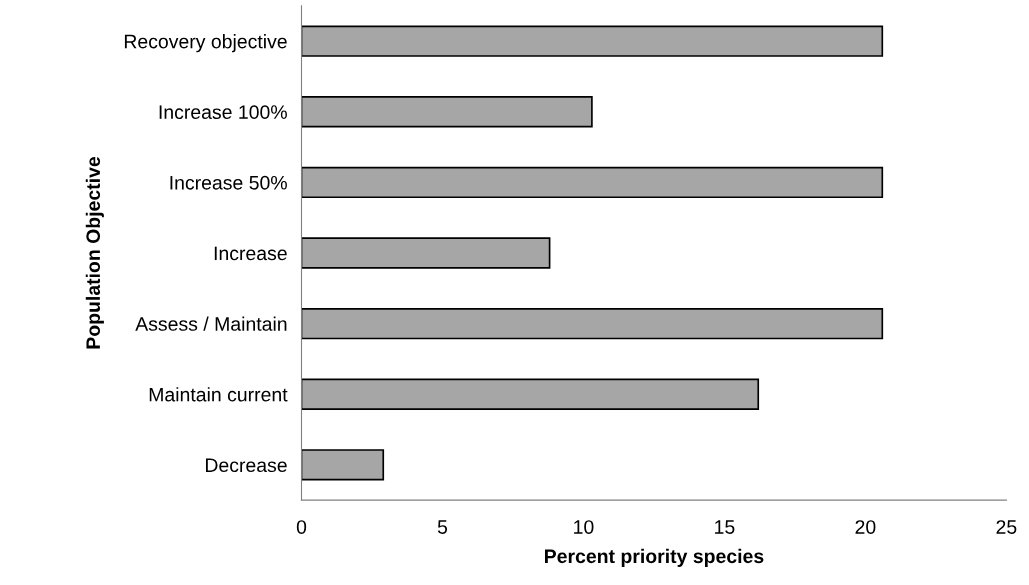 The height and width of the screenshot is (585, 1029). What do you see at coordinates (725, 527) in the screenshot?
I see `x-tick-label: 15` at bounding box center [725, 527].